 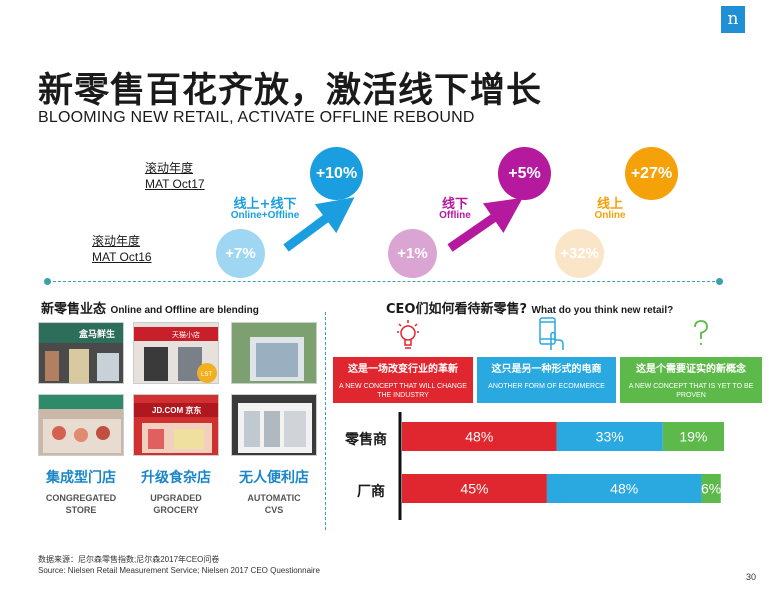 What do you see at coordinates (701, 333) in the screenshot?
I see `question-icon` at bounding box center [701, 333].